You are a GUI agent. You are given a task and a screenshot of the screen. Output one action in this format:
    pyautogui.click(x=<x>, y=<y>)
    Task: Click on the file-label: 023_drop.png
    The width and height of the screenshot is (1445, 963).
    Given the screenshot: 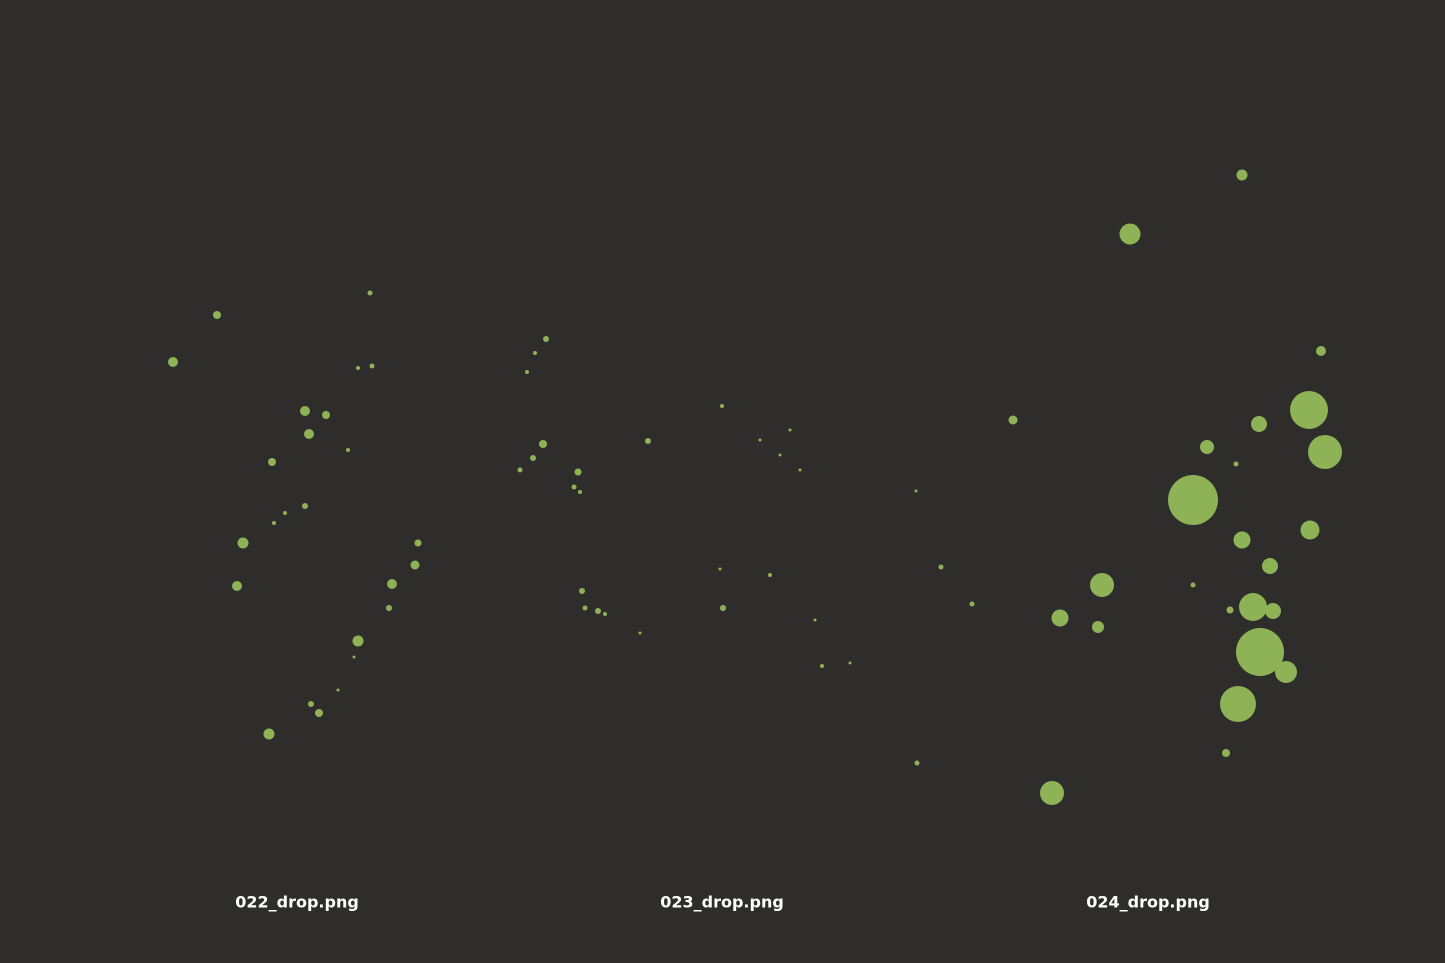 What is the action you would take?
    pyautogui.click(x=722, y=902)
    